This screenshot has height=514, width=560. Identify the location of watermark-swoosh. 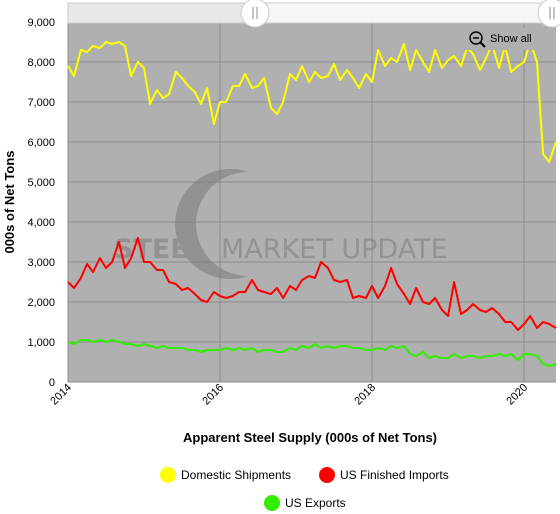
(211, 224).